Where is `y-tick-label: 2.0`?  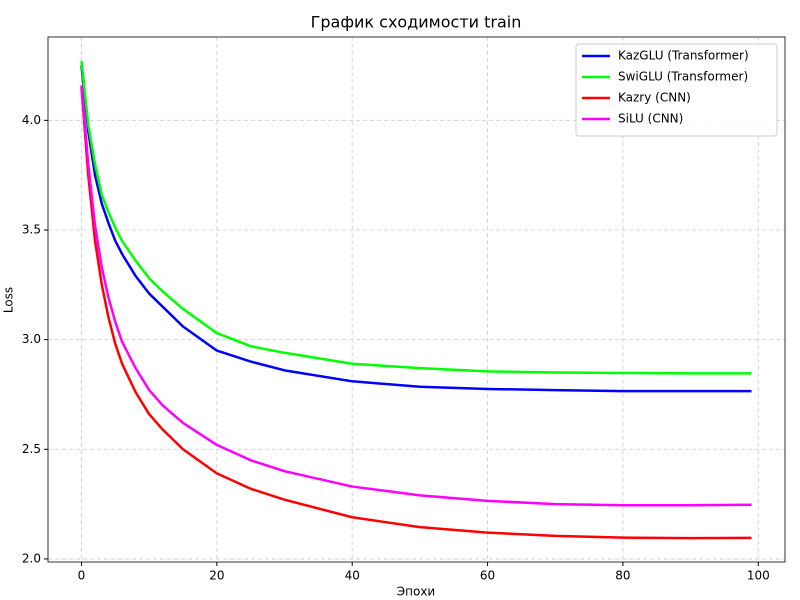 y-tick-label: 2.0 is located at coordinates (31, 558).